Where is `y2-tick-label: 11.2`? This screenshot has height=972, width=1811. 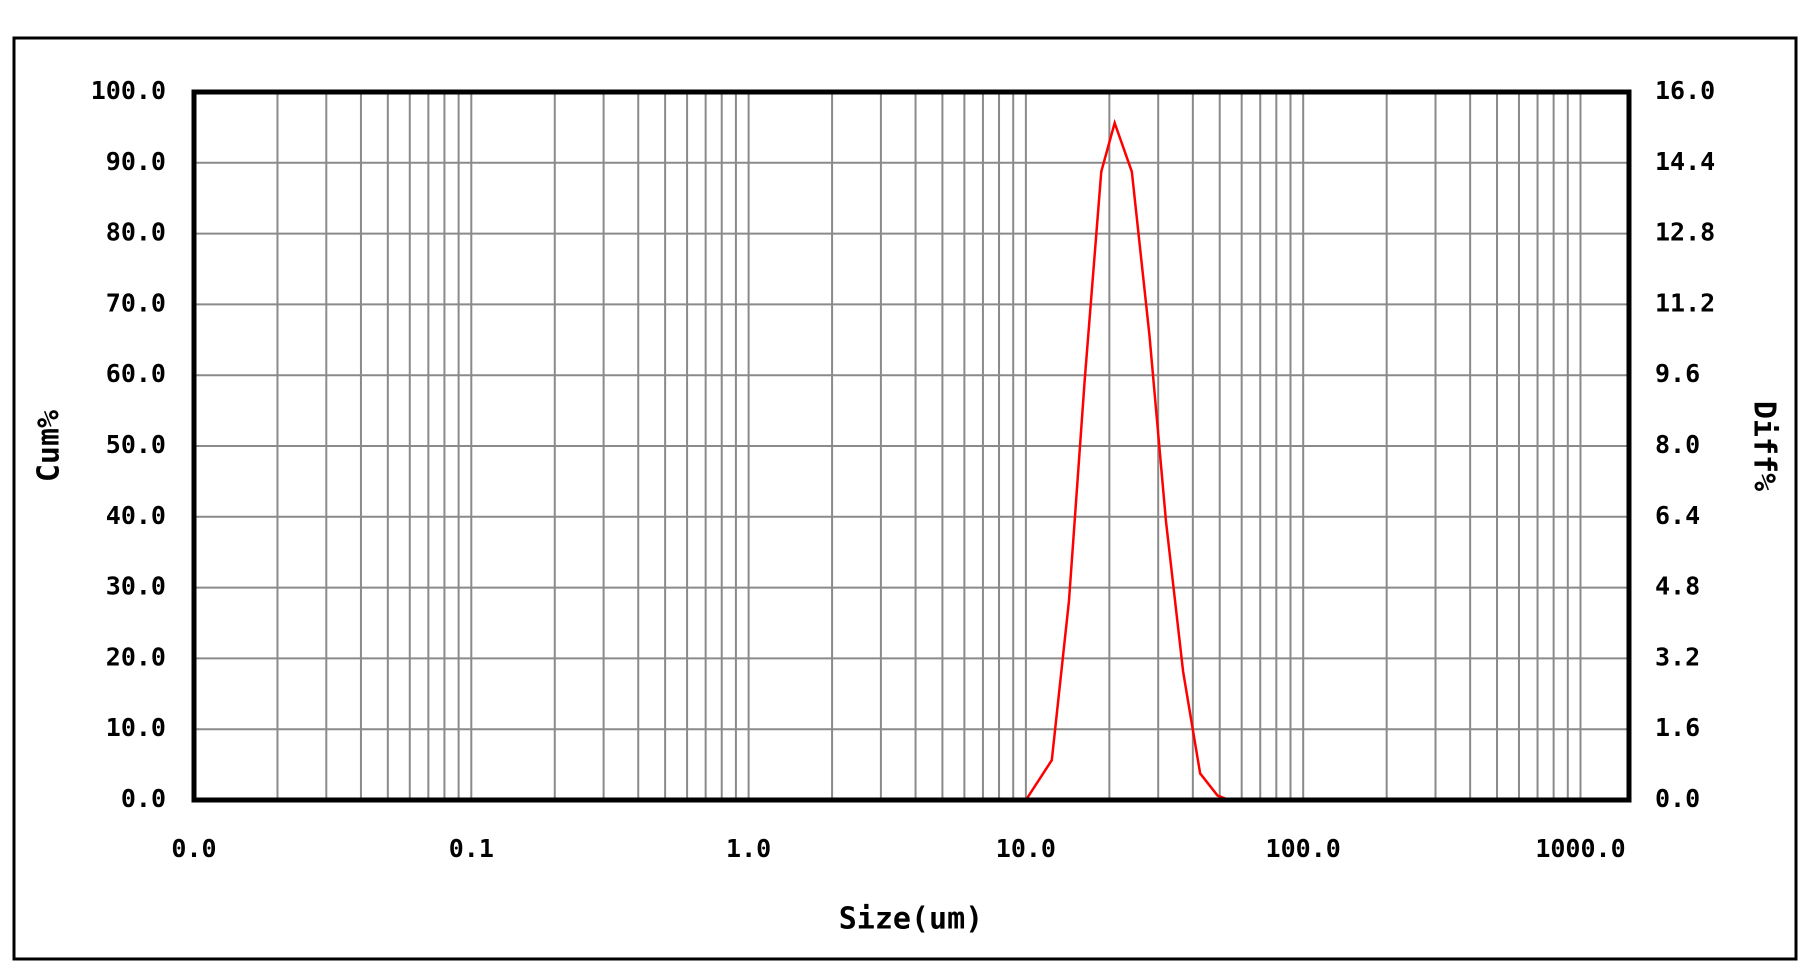
y2-tick-label: 11.2 is located at coordinates (1685, 302).